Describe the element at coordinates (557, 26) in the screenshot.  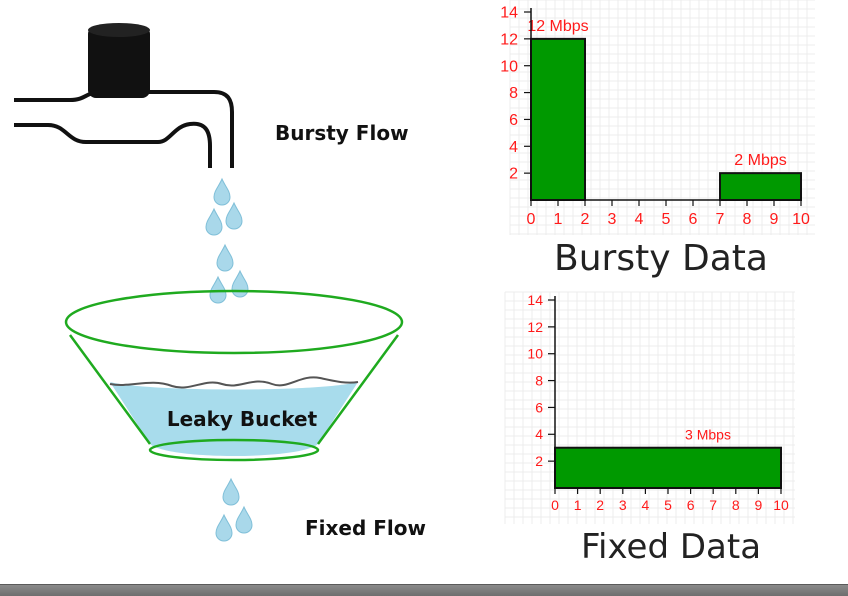
I see `bar-value-label: 12 Mbps` at that location.